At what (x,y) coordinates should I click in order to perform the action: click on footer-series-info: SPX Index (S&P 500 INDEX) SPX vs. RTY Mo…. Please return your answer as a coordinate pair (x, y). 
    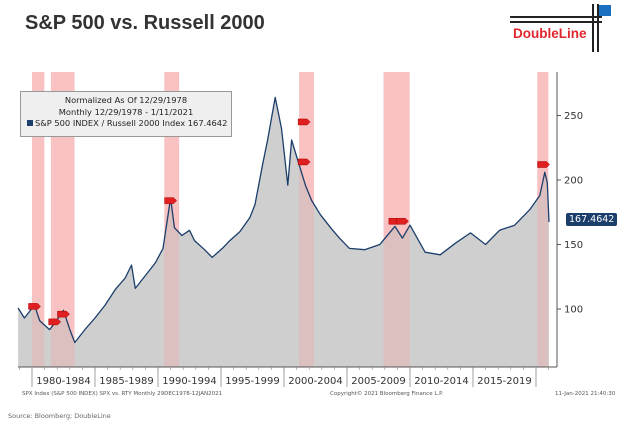
    Looking at the image, I should click on (122, 394).